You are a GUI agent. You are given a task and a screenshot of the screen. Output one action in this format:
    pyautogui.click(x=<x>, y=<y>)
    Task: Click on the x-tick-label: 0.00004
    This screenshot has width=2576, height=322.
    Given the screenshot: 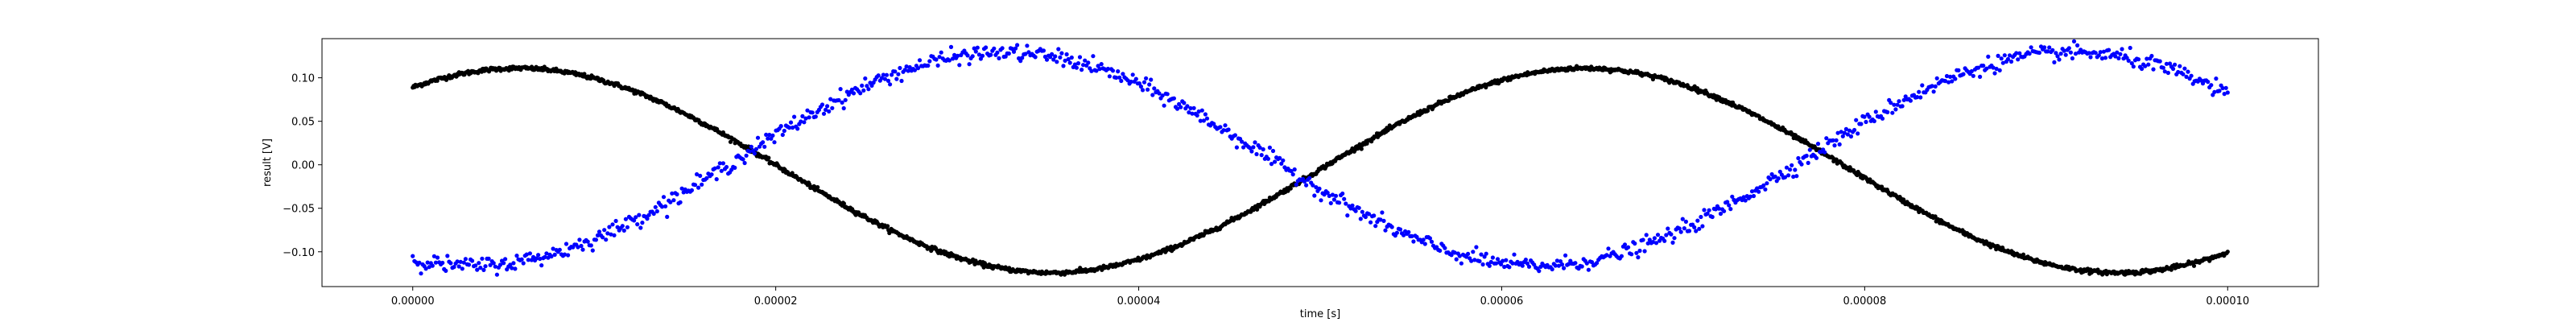 What is the action you would take?
    pyautogui.click(x=1139, y=301)
    